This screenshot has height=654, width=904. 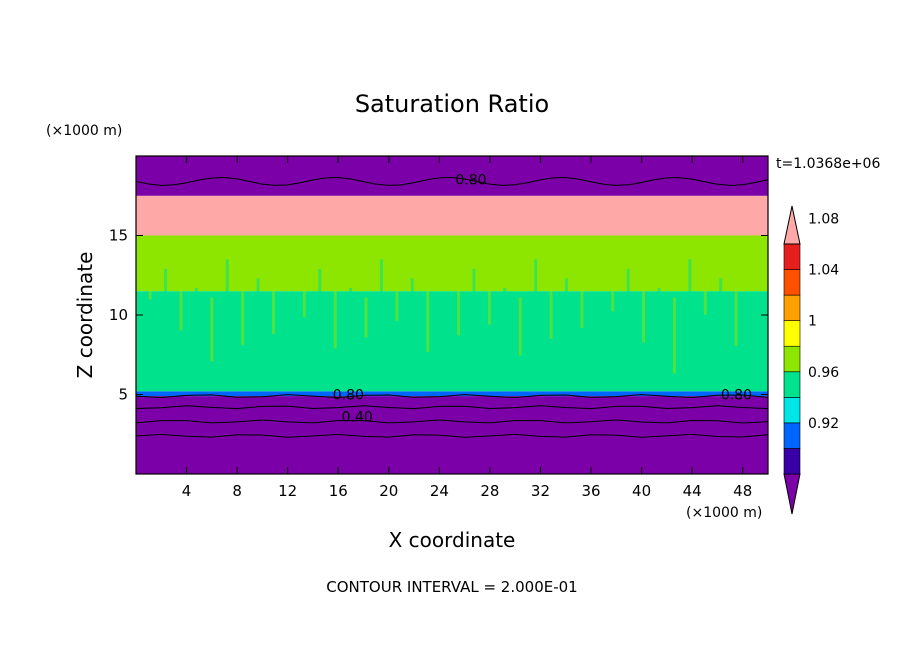 What do you see at coordinates (439, 491) in the screenshot?
I see `x-tick-label: 24` at bounding box center [439, 491].